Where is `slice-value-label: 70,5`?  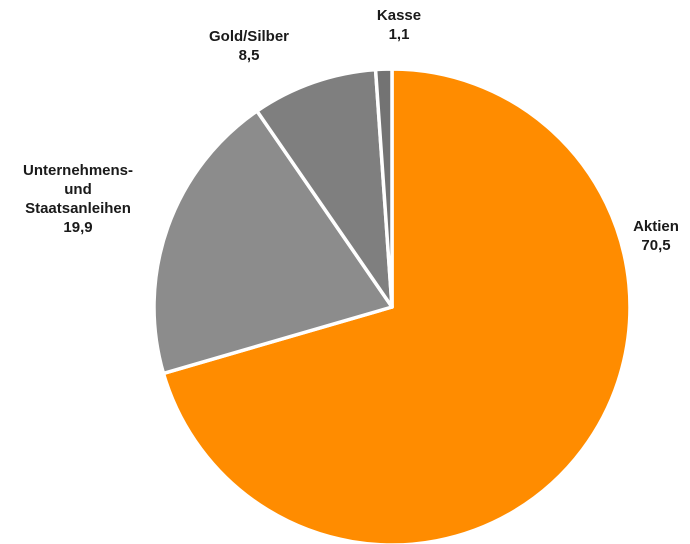
slice-value-label: 70,5 is located at coordinates (655, 245).